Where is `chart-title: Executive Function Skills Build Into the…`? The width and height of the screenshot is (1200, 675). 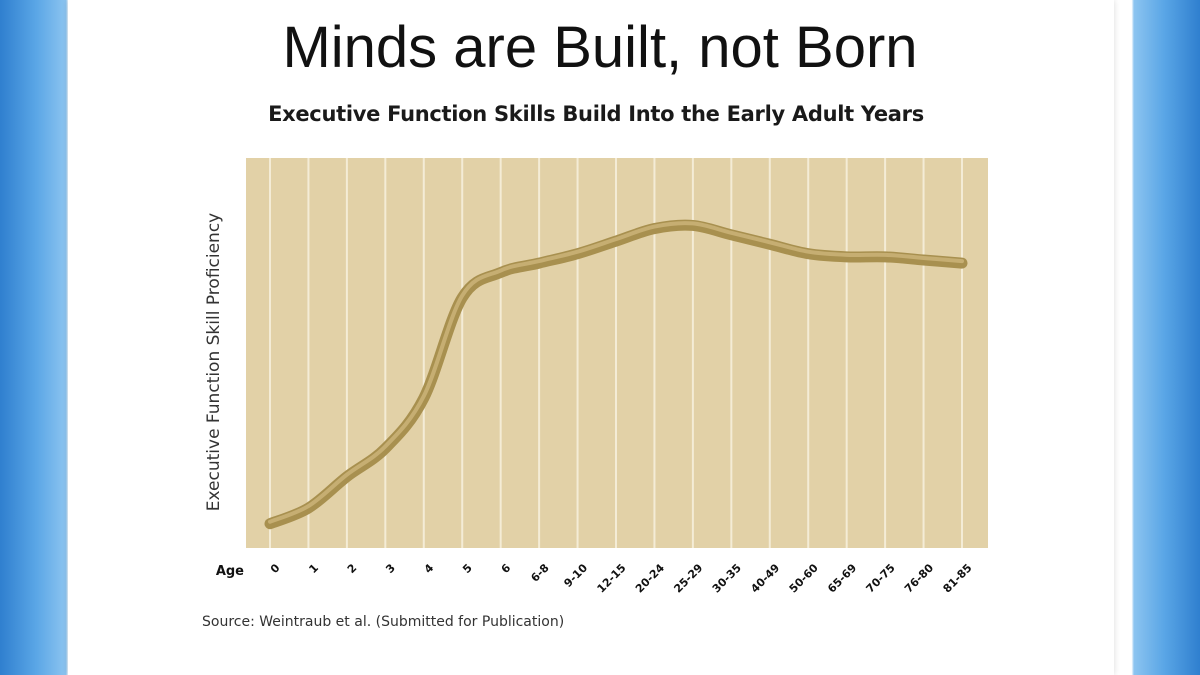 chart-title: Executive Function Skills Build Into the… is located at coordinates (596, 114).